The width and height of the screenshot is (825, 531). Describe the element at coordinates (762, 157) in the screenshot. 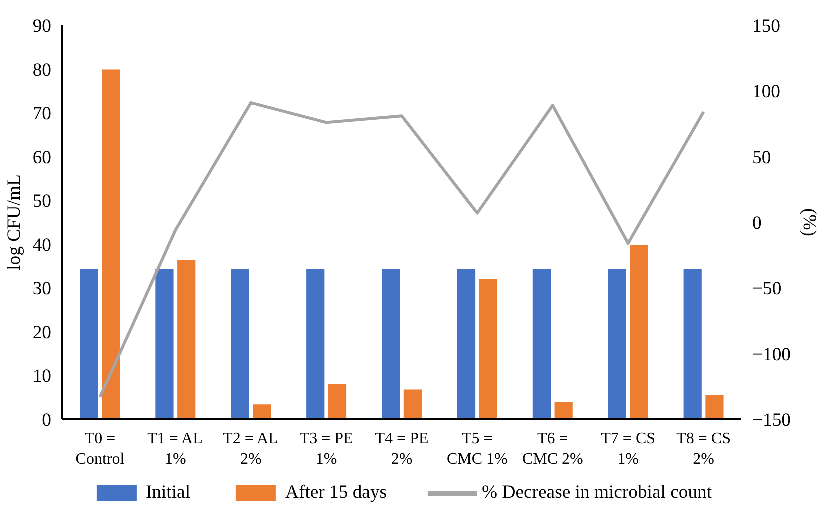

I see `y2-tick-label: 50` at that location.